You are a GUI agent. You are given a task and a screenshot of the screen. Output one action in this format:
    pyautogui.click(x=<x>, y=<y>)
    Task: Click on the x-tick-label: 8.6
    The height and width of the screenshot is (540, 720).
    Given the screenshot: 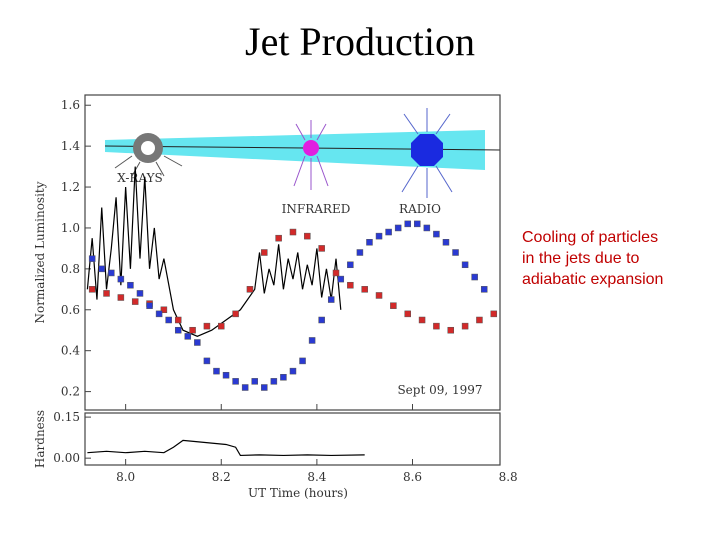 What is the action you would take?
    pyautogui.click(x=412, y=477)
    